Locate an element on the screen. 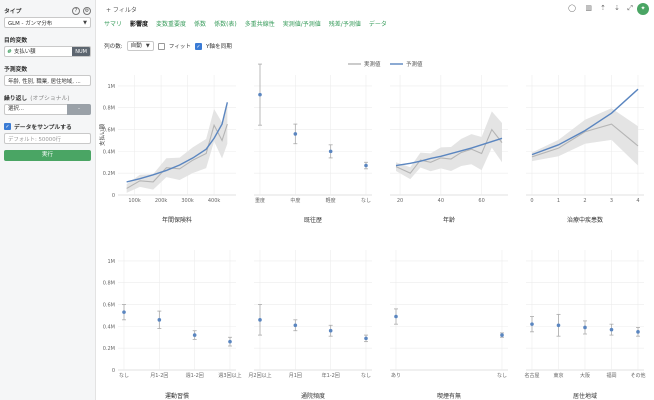  tab-summary: サマリ is located at coordinates (113, 24).